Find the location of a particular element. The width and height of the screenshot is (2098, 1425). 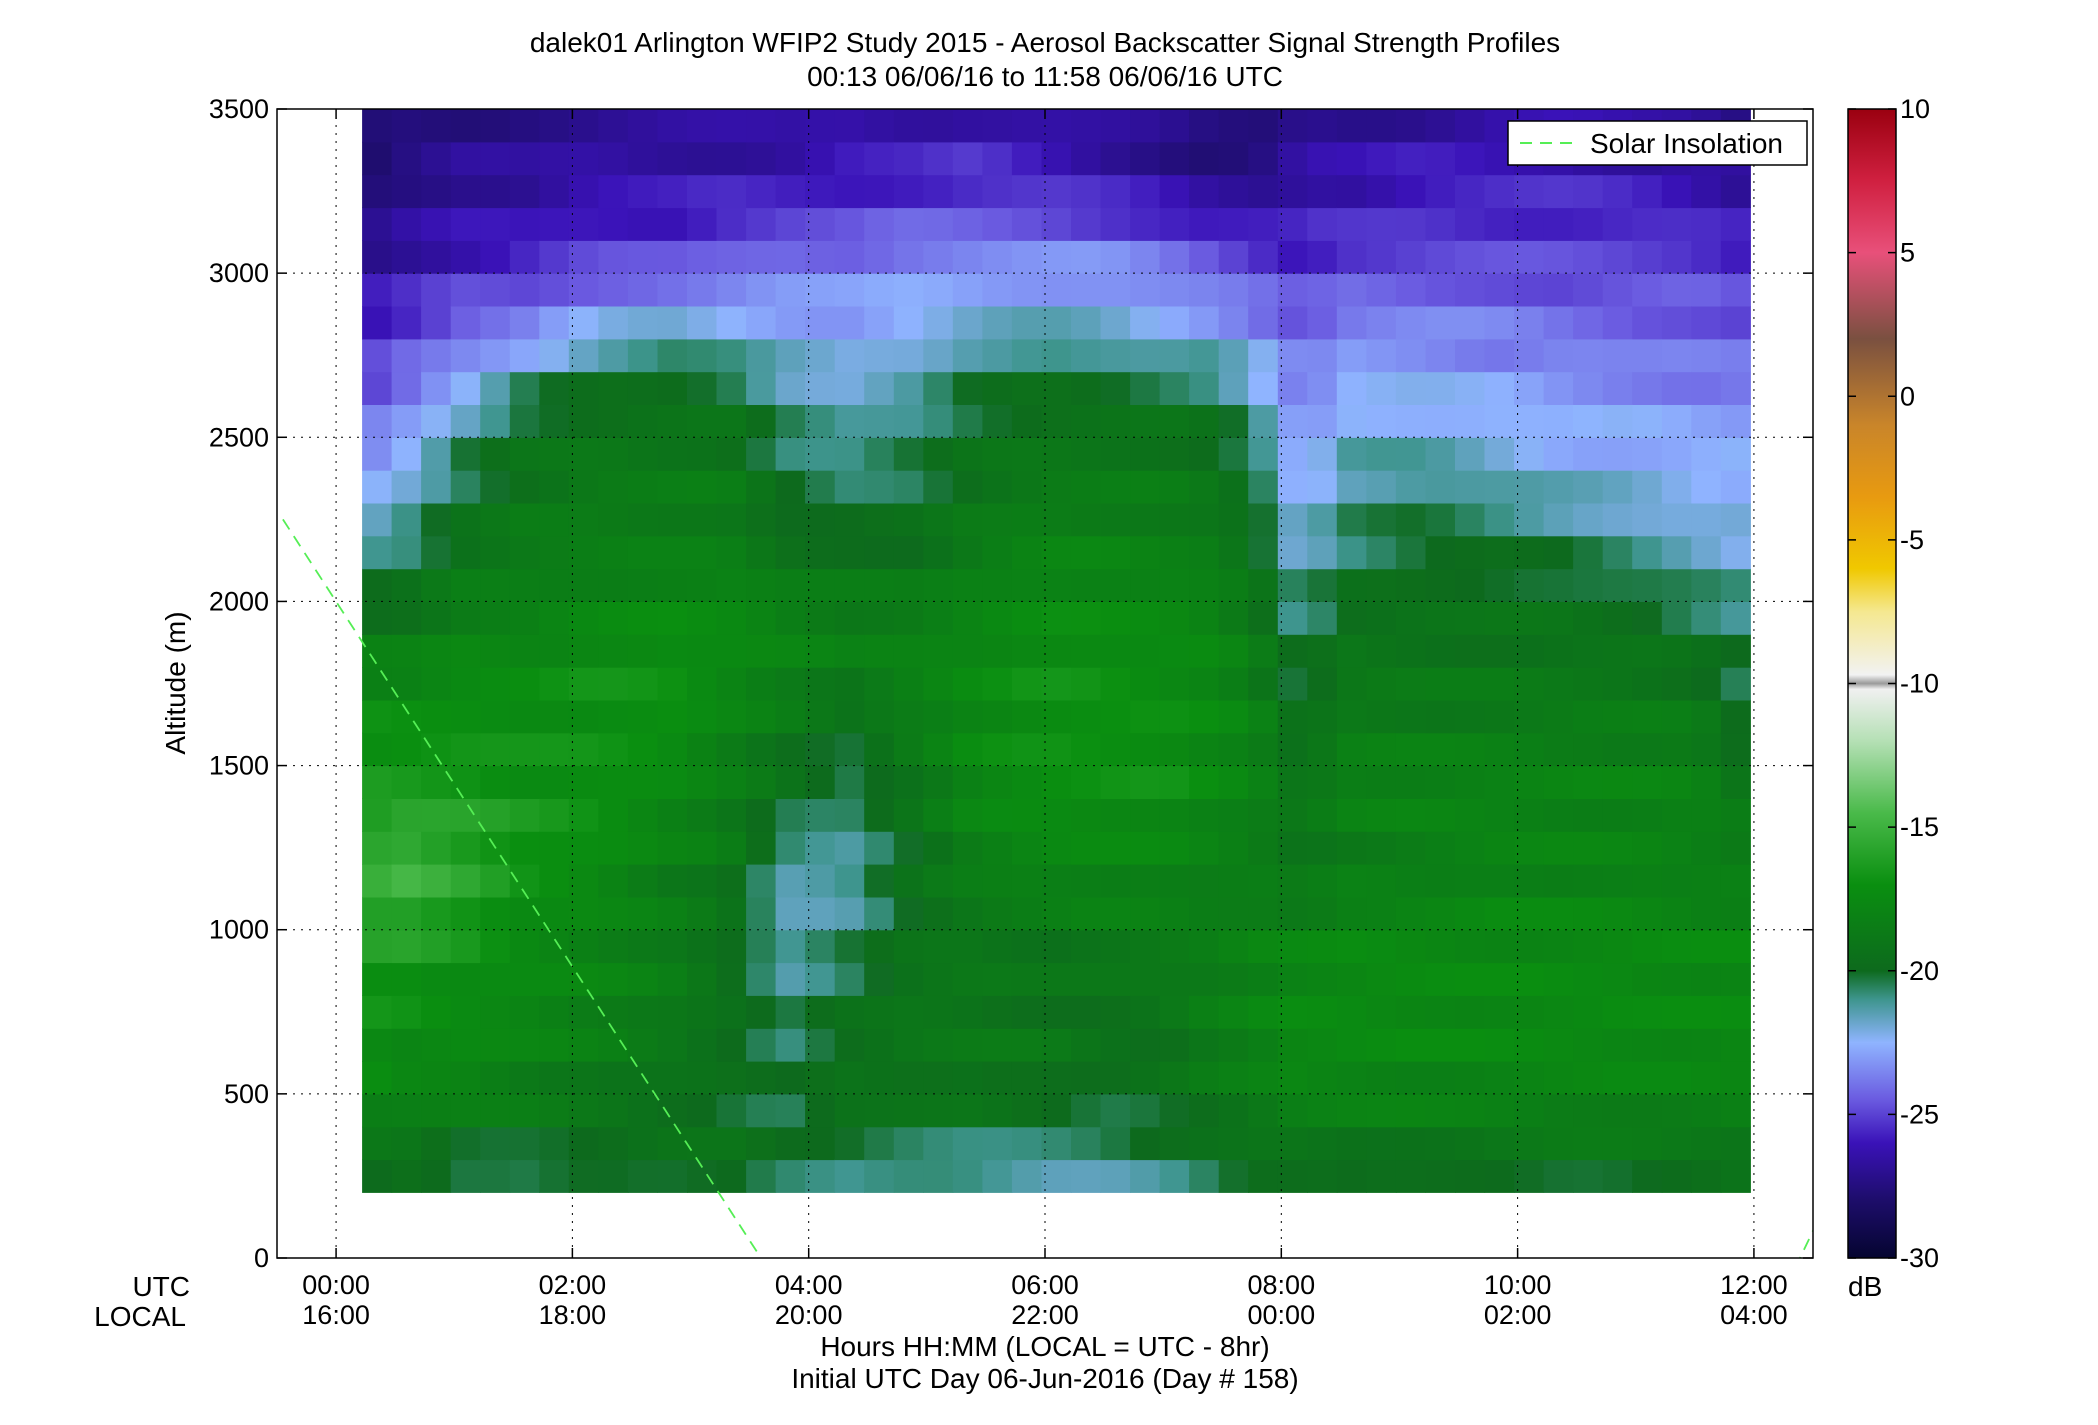

x-row-name-utc: UTC is located at coordinates (161, 1286).